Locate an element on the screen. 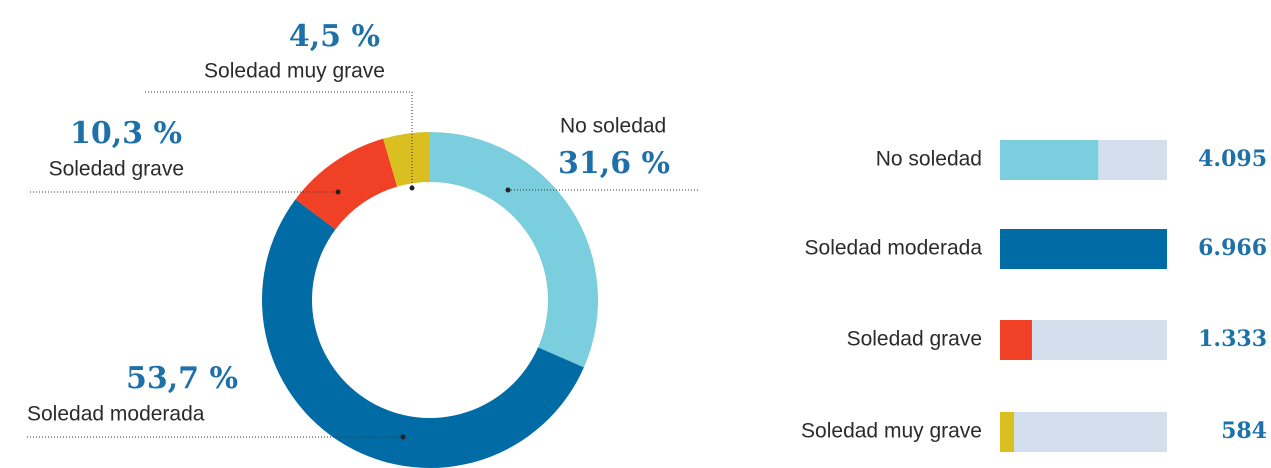 This screenshot has width=1271, height=468. bar-value-label: 584 is located at coordinates (1244, 431).